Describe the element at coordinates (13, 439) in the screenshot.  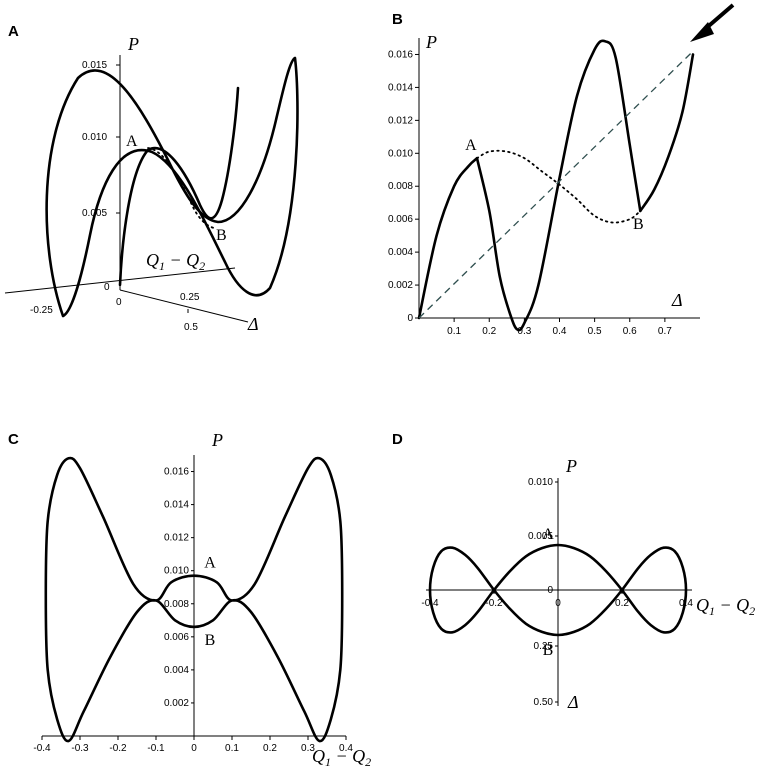
I see `panel-c-letter: C` at that location.